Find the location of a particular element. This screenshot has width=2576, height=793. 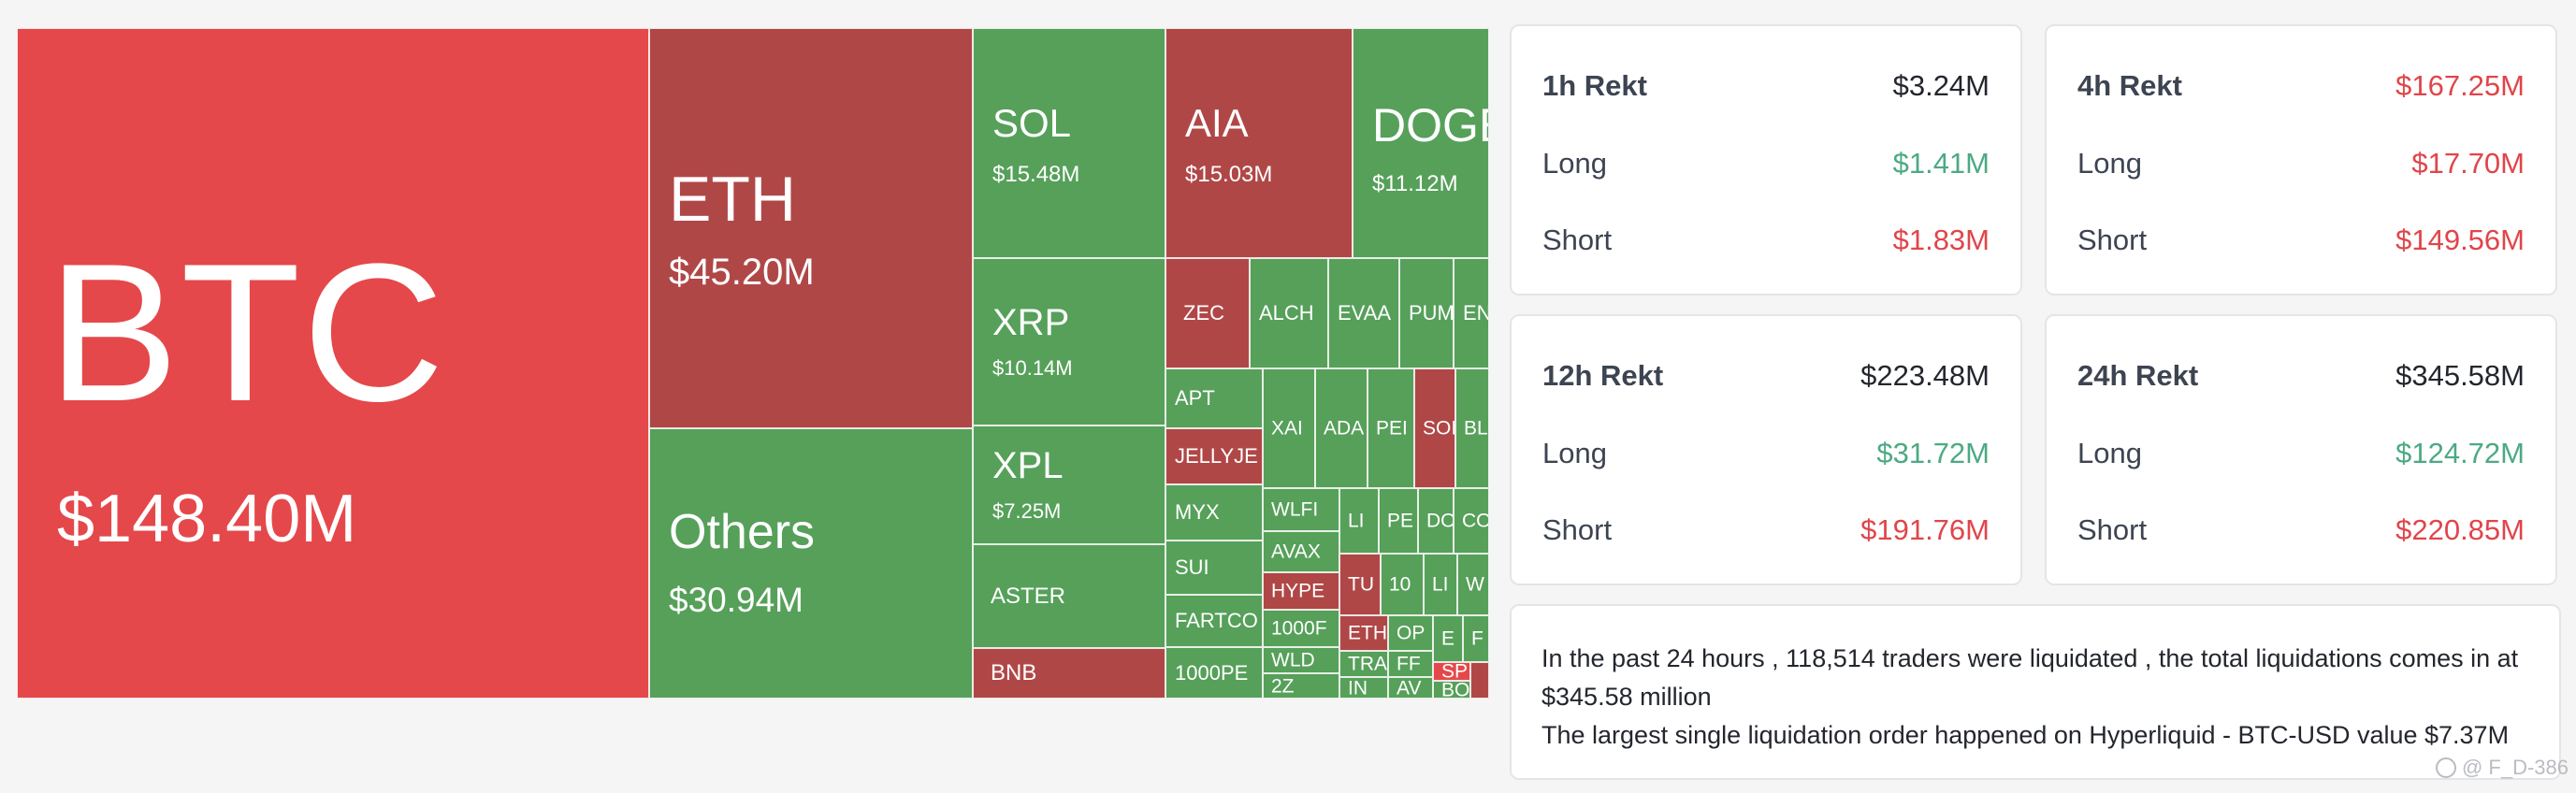

stat-title: 24h Rekt is located at coordinates (2138, 375).